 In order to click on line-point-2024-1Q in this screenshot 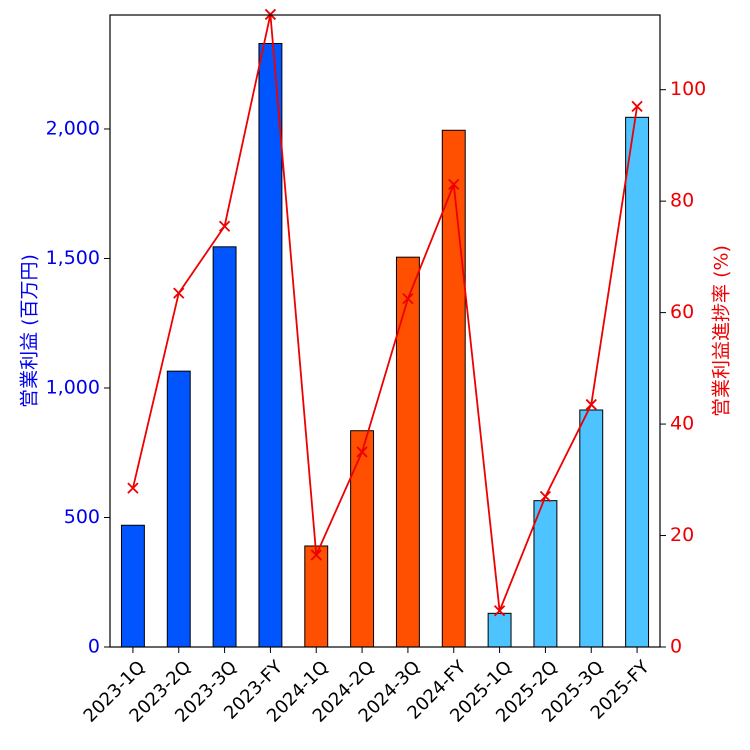, I will do `click(316, 555)`.